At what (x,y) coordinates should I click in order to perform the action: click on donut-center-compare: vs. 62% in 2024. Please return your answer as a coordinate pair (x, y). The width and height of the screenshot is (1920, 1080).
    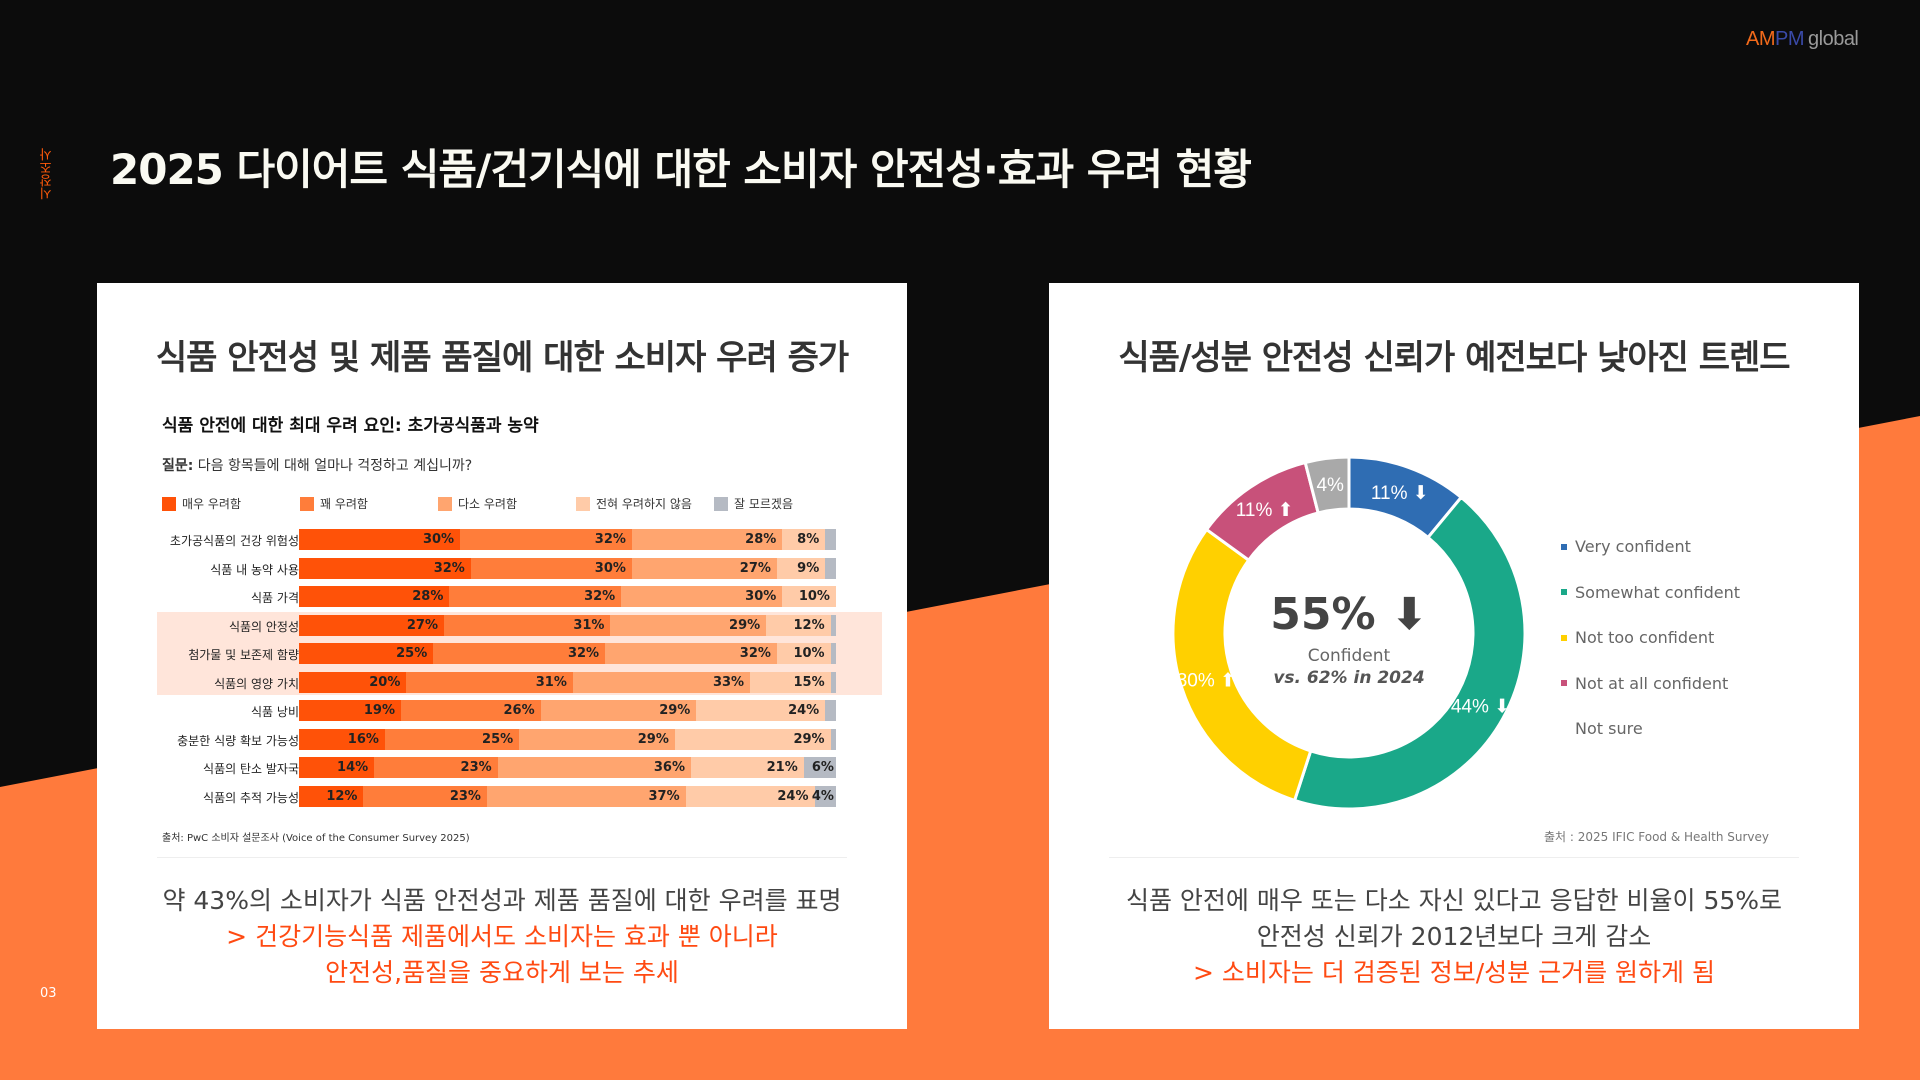
    Looking at the image, I should click on (1348, 678).